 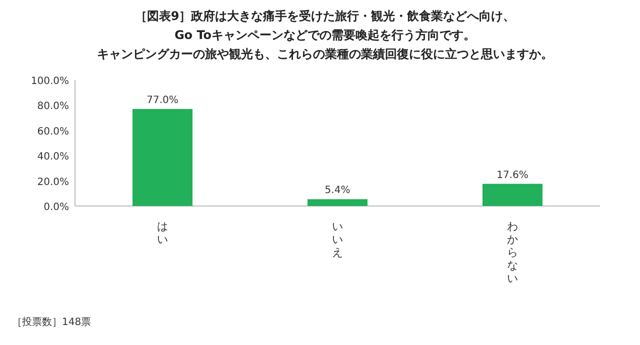 What do you see at coordinates (53, 132) in the screenshot?
I see `y-tick-label: 60.0%` at bounding box center [53, 132].